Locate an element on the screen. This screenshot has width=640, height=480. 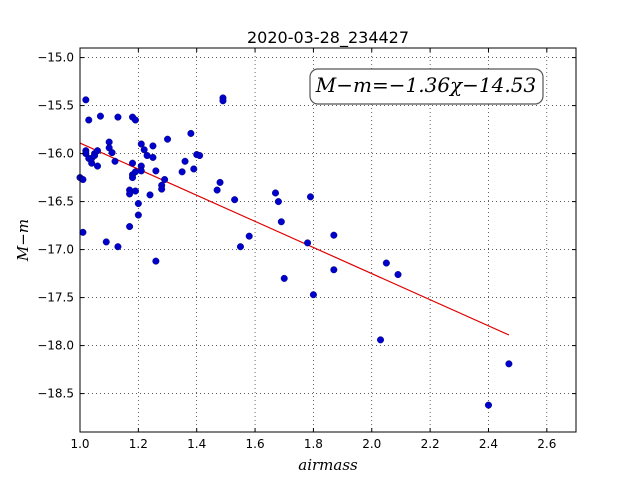
y-tick-label: −18.0 is located at coordinates (55, 346).